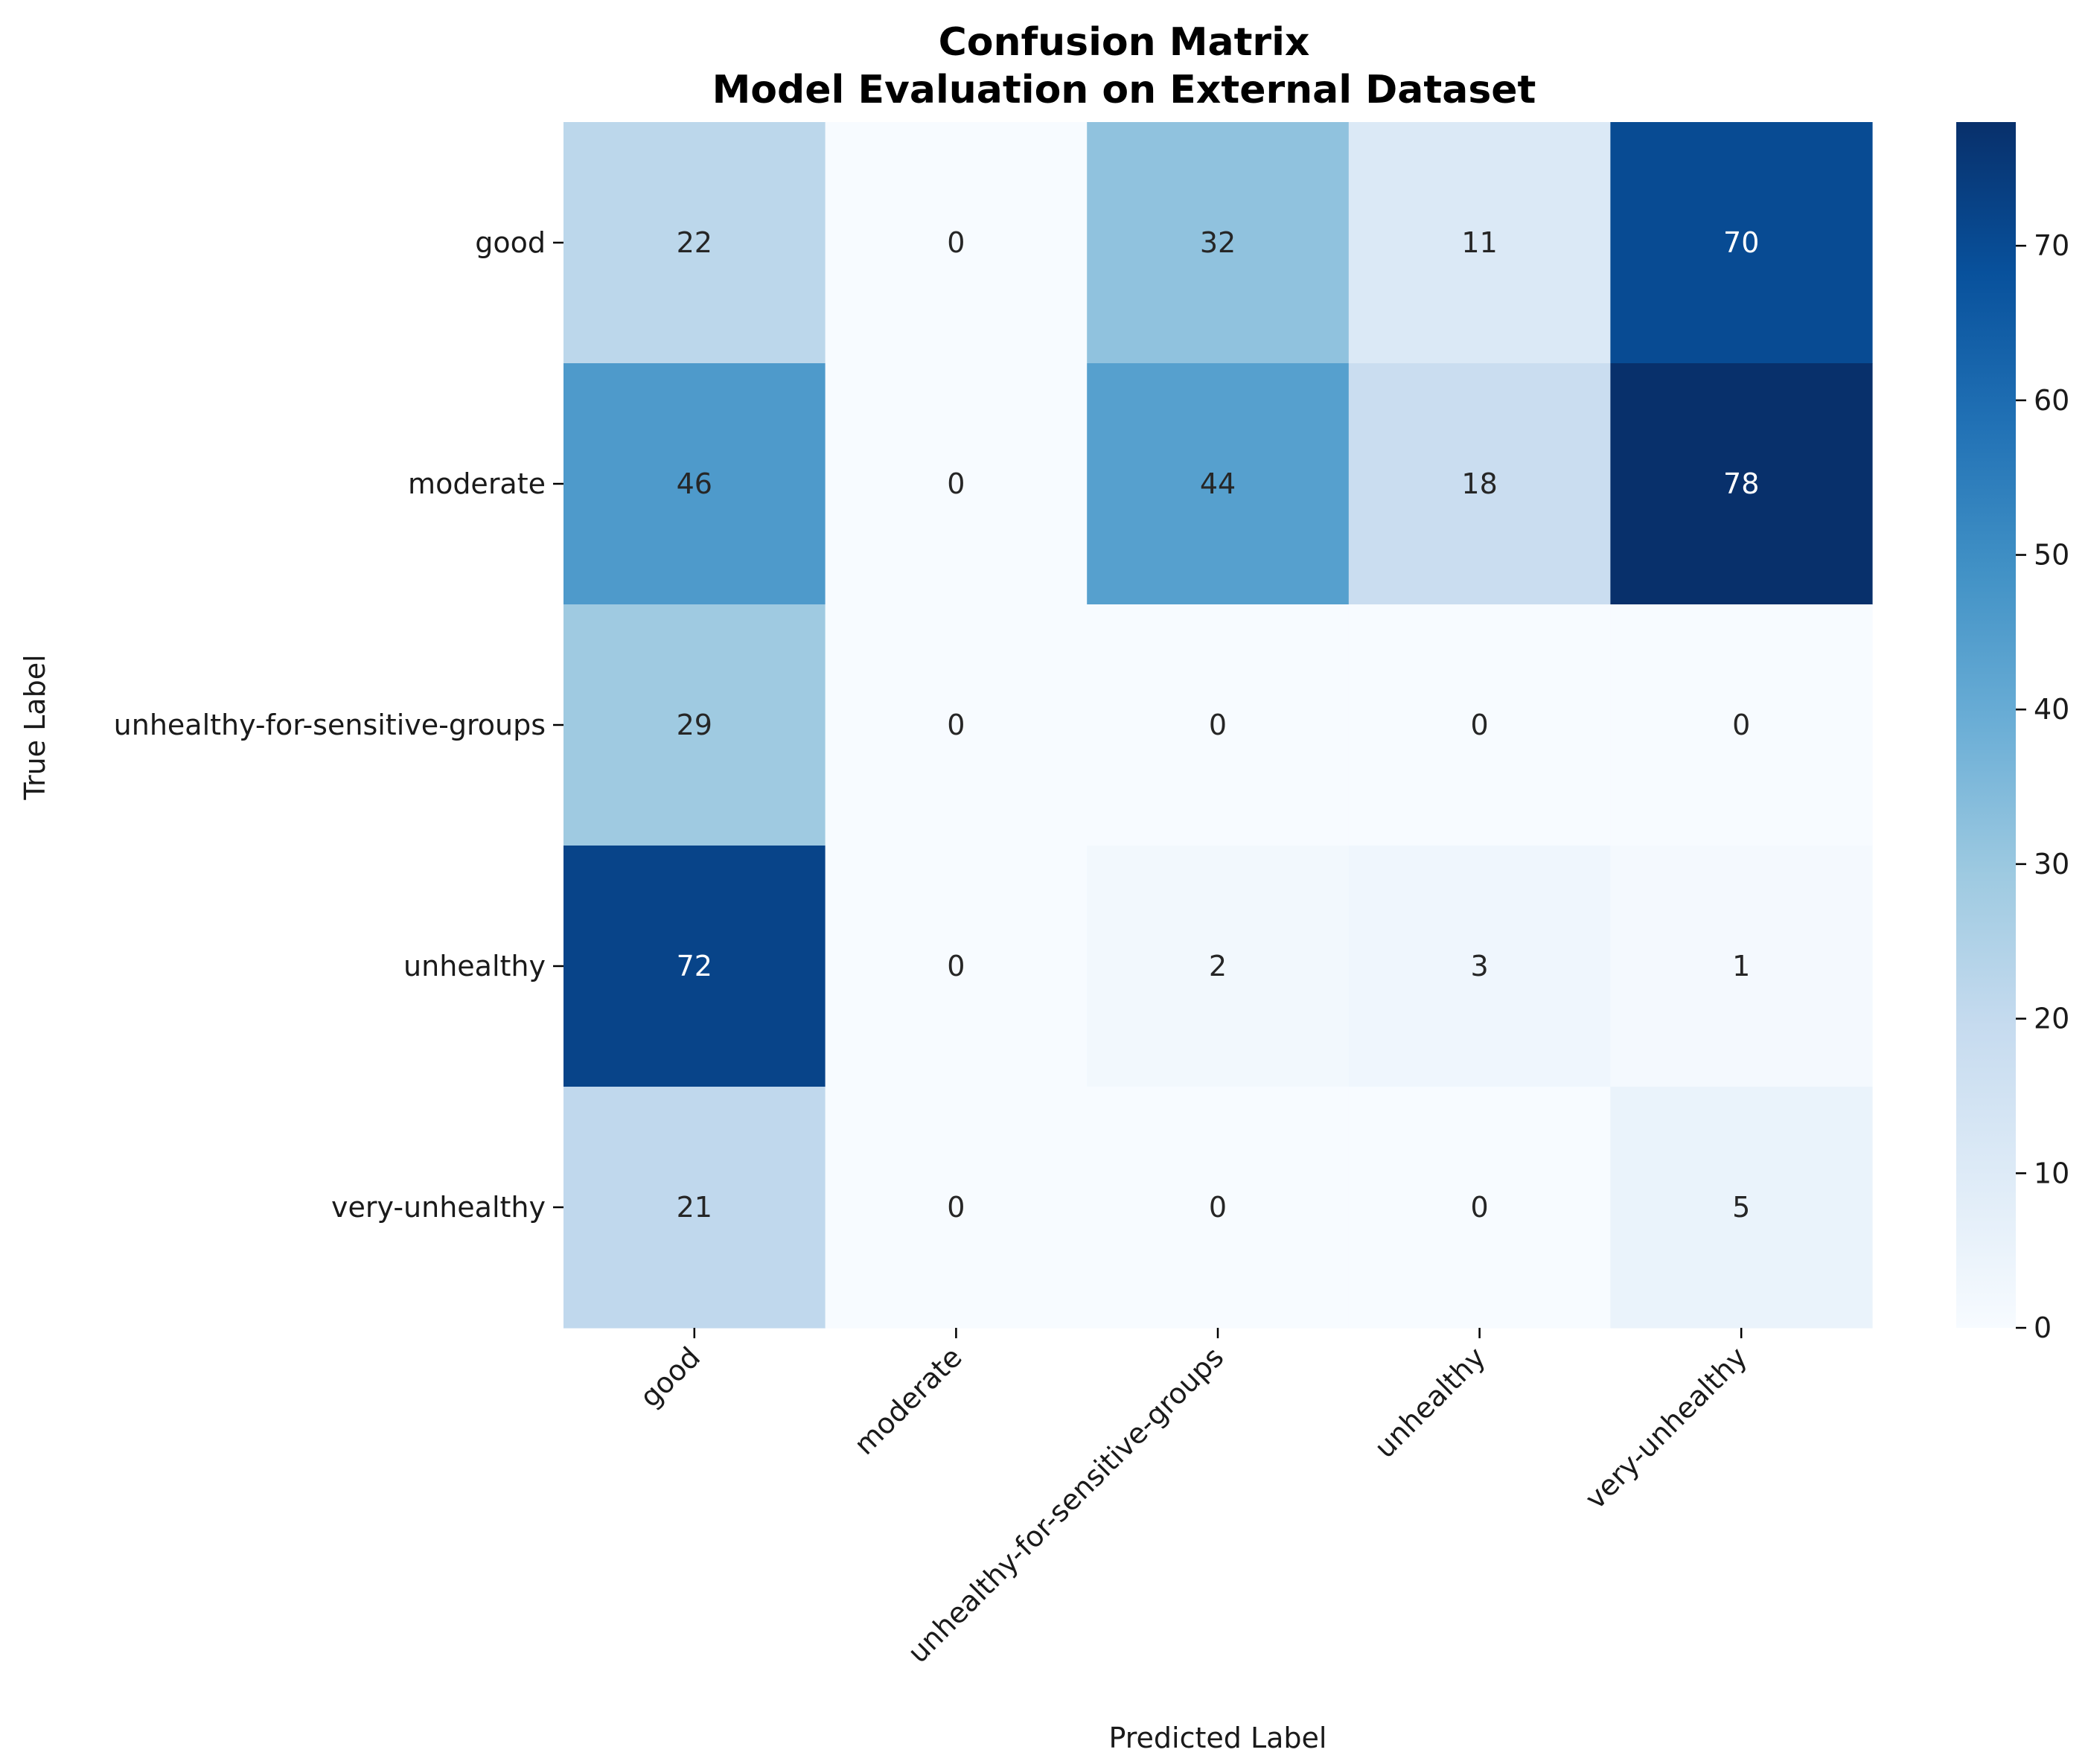  Describe the element at coordinates (2042, 787) in the screenshot. I see `colorbar-ticks: 0 10 20 30 40 50 60 70` at that location.